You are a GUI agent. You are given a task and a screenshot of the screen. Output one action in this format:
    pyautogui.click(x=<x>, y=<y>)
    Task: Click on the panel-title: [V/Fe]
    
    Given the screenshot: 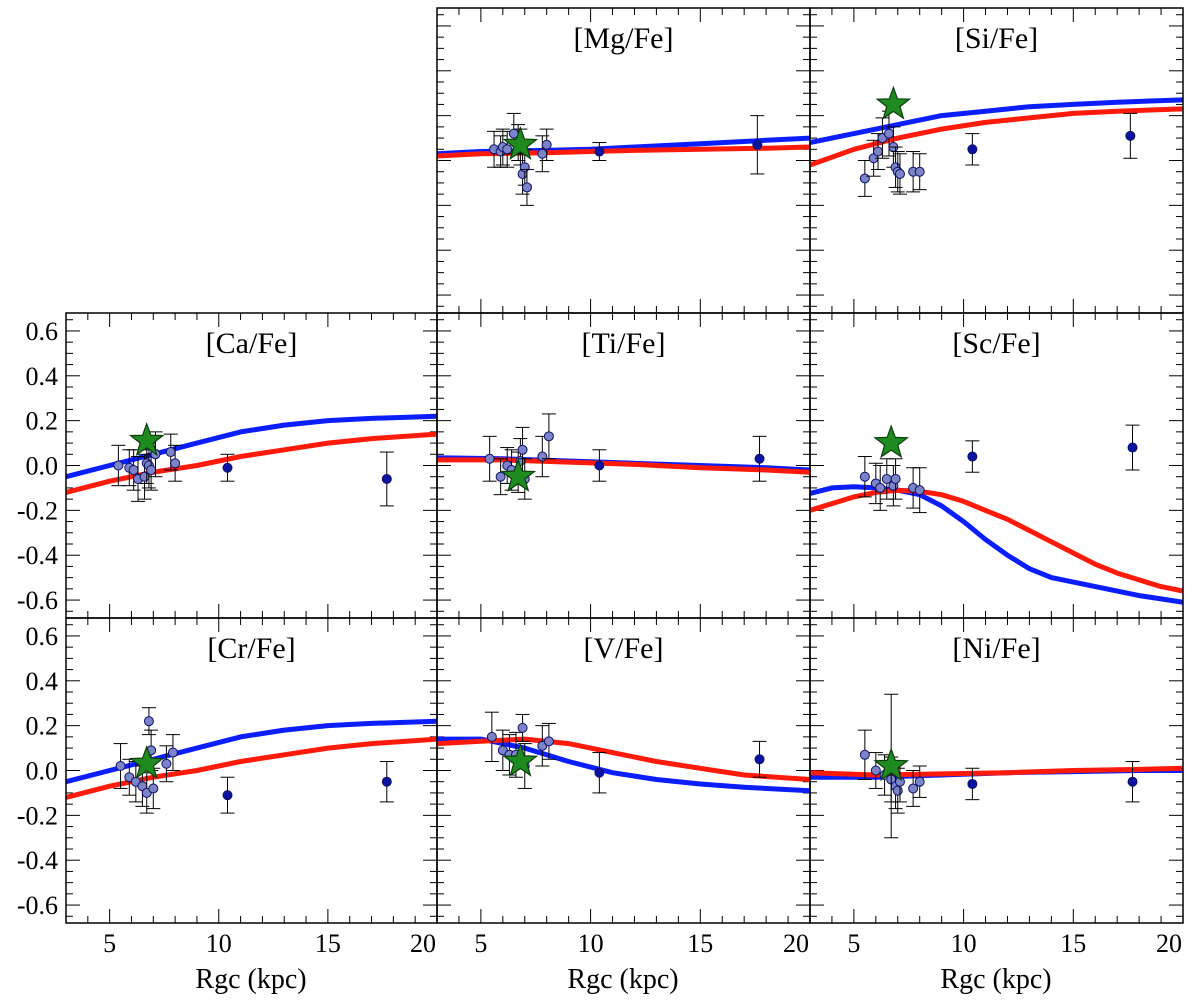 What is the action you would take?
    pyautogui.click(x=624, y=648)
    